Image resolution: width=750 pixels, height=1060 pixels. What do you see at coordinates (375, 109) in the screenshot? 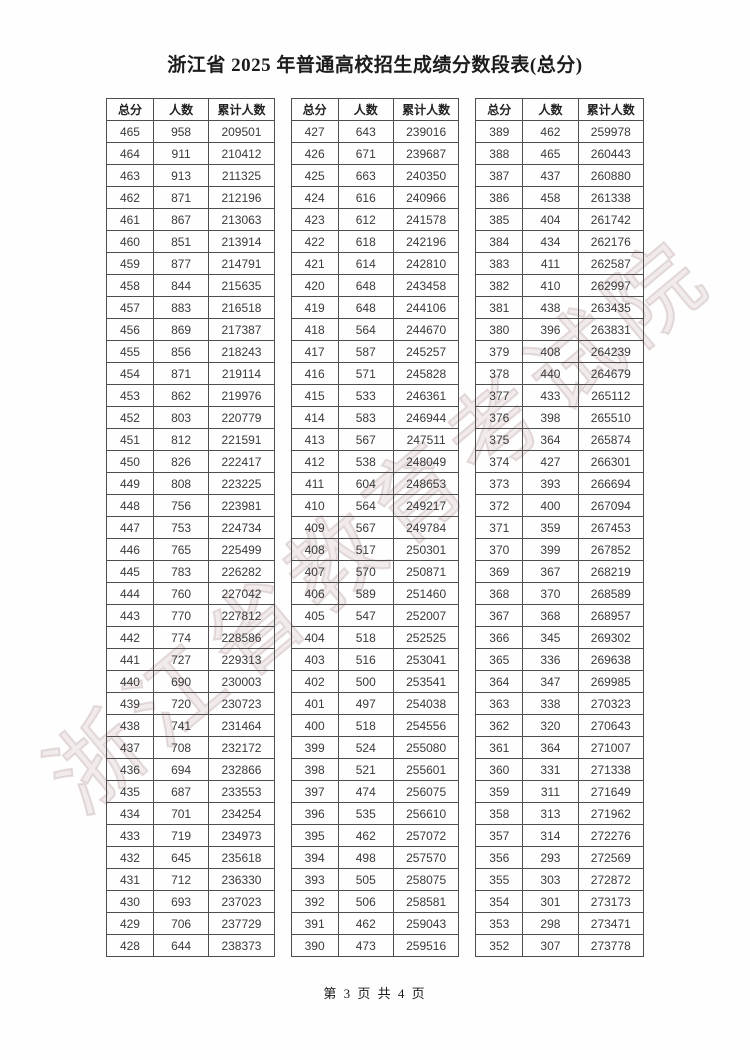
I see `table-header-row: 总分 人数 累计人数` at bounding box center [375, 109].